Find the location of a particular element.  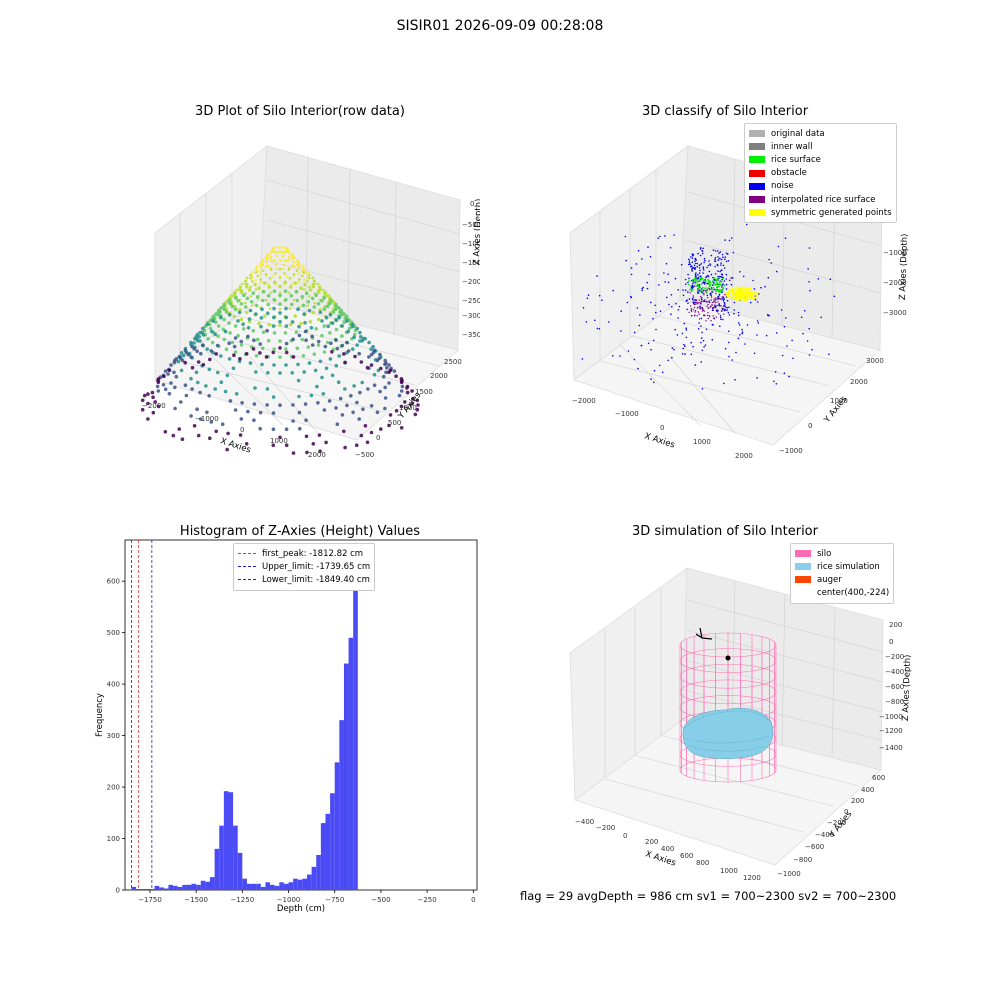

y-tick-label: 300 is located at coordinates (113, 736).